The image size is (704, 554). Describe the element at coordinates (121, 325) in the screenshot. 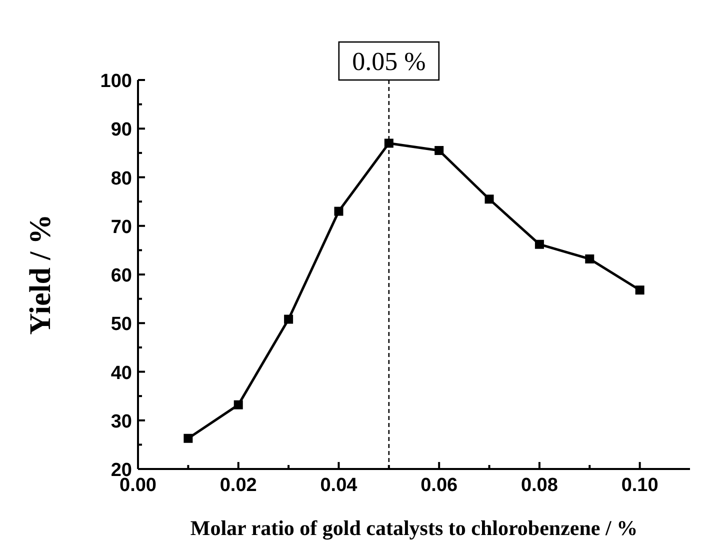

I see `y-tick-label: 50` at that location.